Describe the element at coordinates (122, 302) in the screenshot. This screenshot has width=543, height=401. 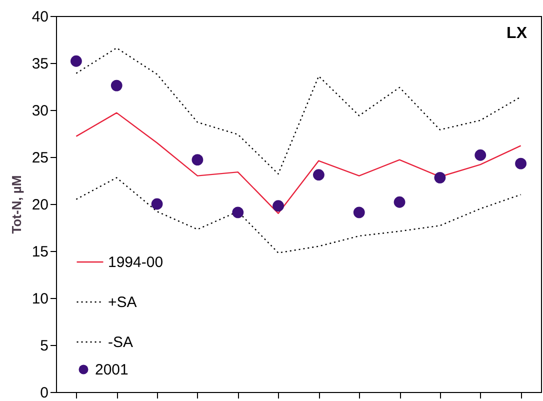
I see `legend-label: +SA` at that location.